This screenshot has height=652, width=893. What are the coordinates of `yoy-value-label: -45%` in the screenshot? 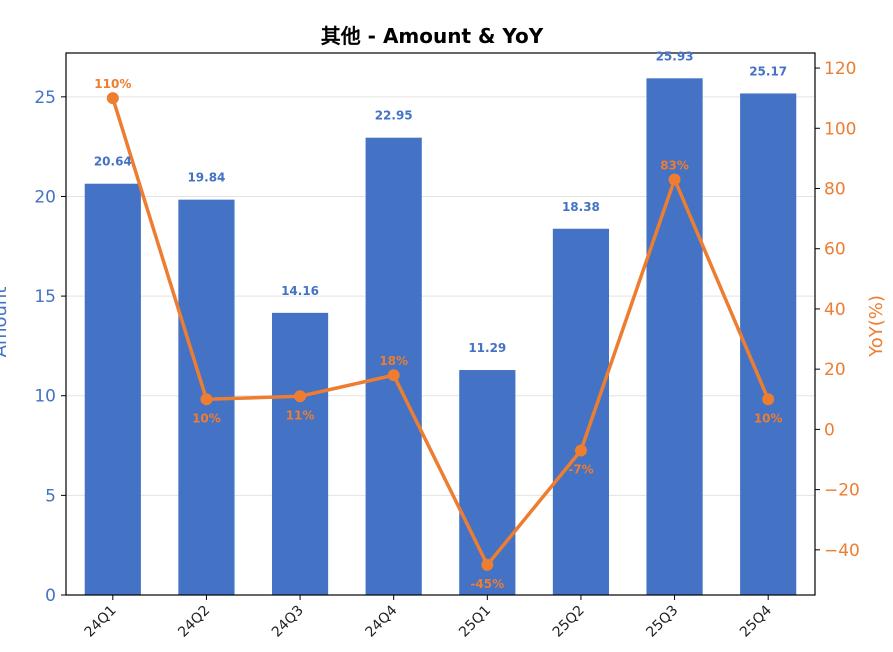 It's located at (487, 584).